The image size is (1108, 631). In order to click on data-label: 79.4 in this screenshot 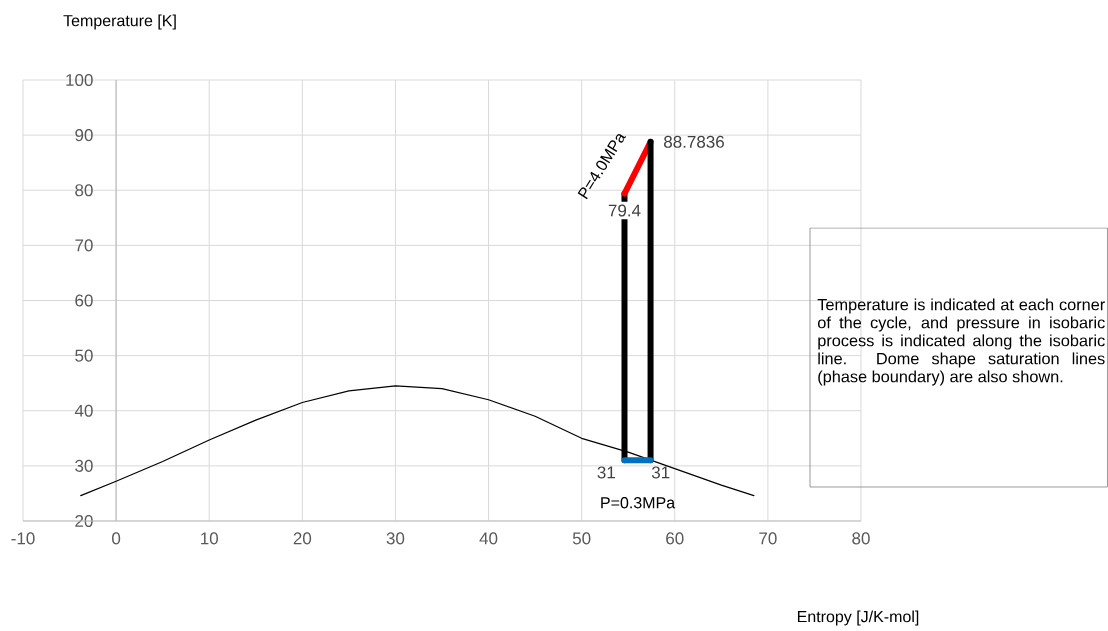, I will do `click(624, 210)`.